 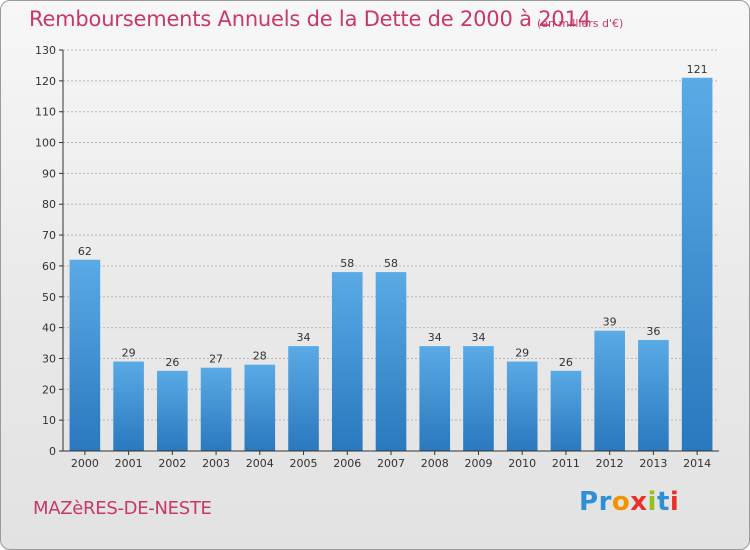 I want to click on y-tick-label: 30, so click(x=49, y=358).